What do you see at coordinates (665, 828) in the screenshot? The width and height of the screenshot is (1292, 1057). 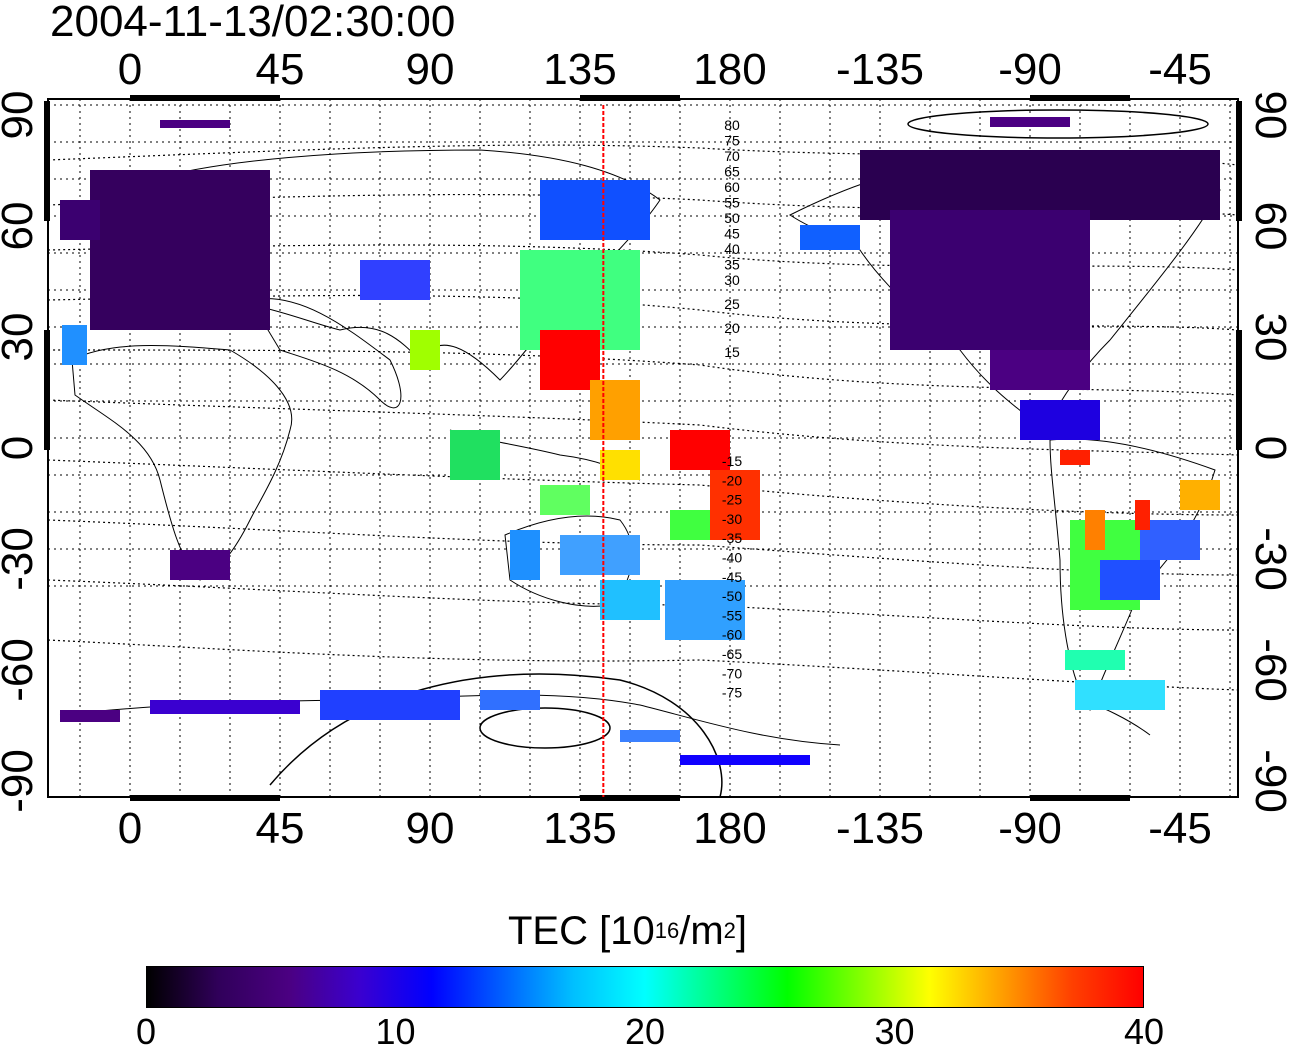 I see `longitude-labels-bottom: 0 45 90 135 180 -135 -90 -45` at bounding box center [665, 828].